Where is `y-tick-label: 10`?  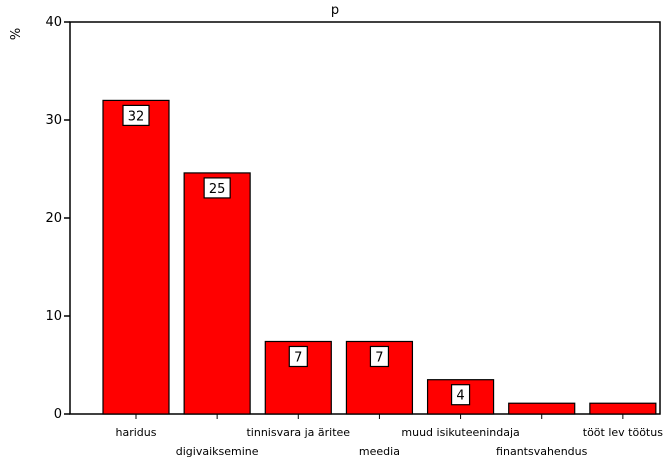 y-tick-label: 10 is located at coordinates (53, 316).